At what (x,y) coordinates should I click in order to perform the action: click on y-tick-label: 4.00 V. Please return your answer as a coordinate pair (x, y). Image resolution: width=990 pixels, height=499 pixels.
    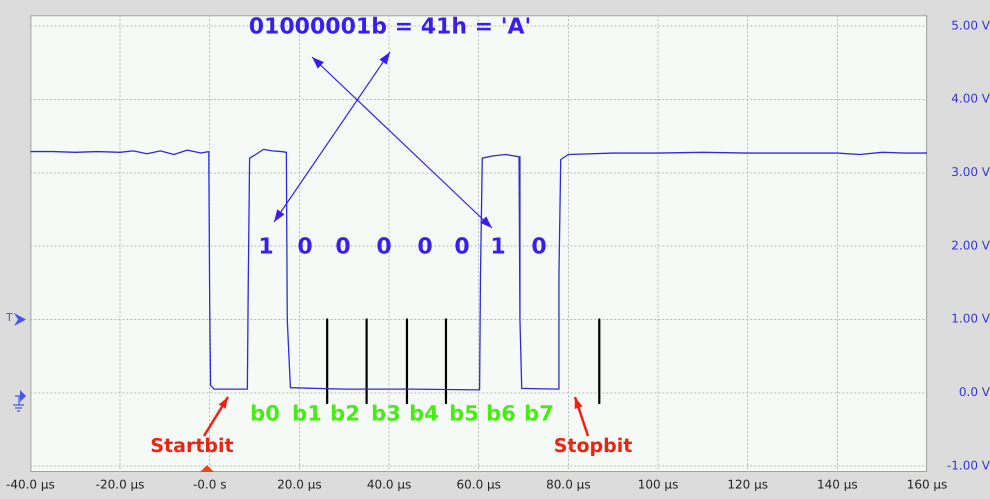
    Looking at the image, I should click on (970, 99).